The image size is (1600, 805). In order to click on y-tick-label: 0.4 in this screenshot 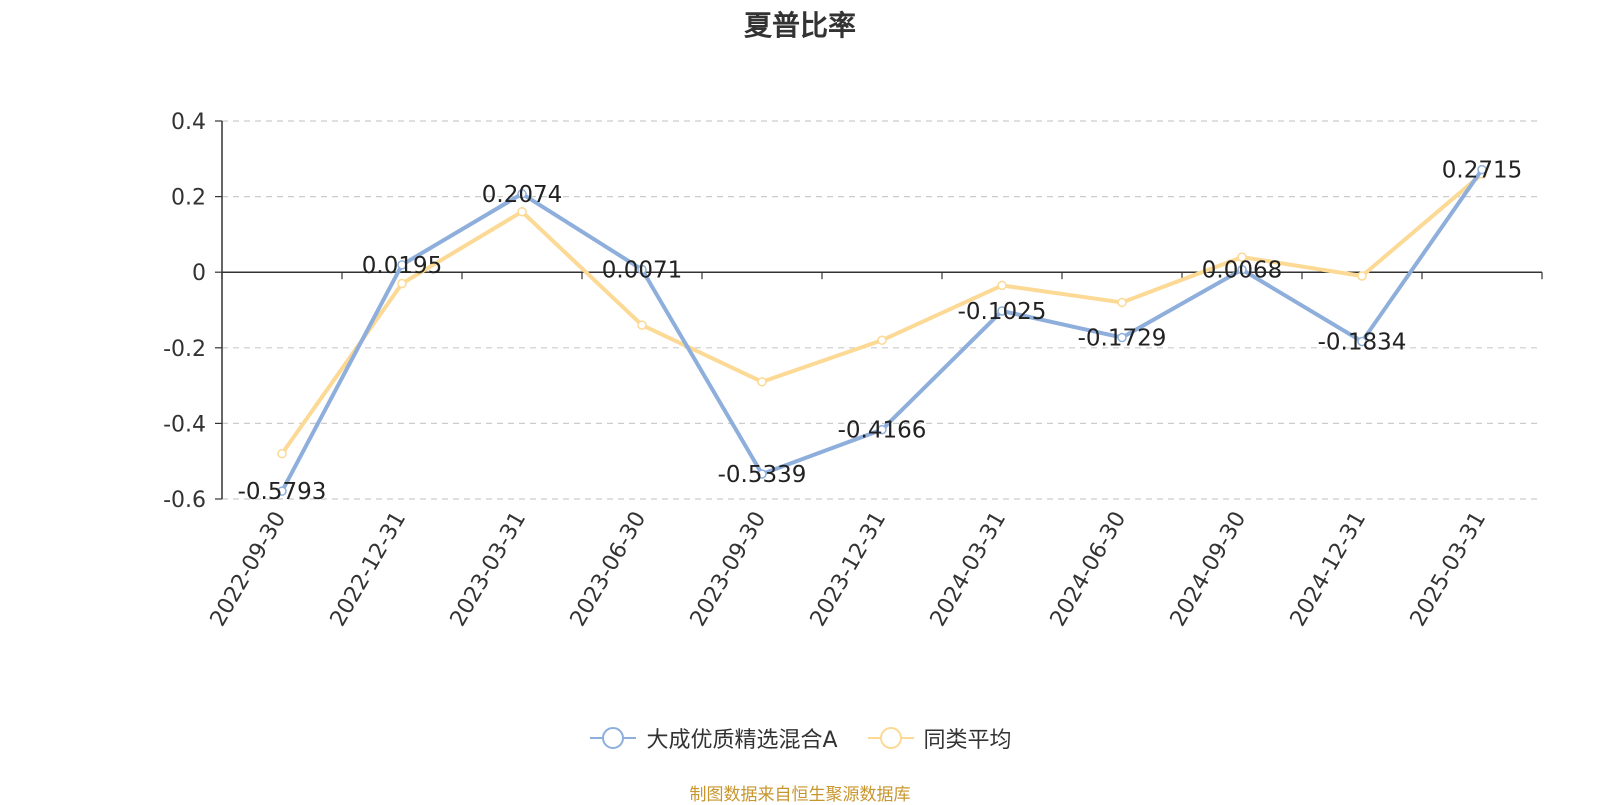, I will do `click(188, 122)`.